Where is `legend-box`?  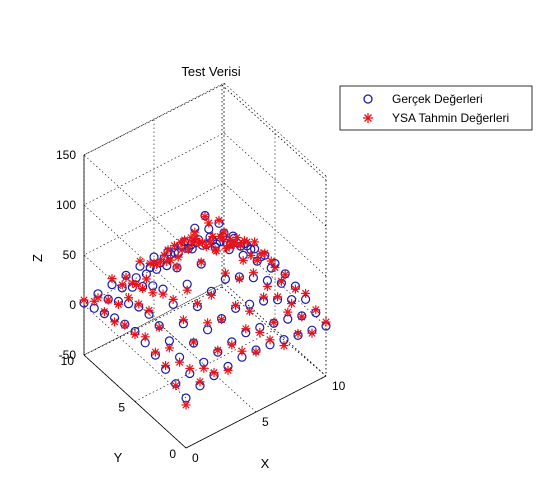
legend-box is located at coordinates (436, 108).